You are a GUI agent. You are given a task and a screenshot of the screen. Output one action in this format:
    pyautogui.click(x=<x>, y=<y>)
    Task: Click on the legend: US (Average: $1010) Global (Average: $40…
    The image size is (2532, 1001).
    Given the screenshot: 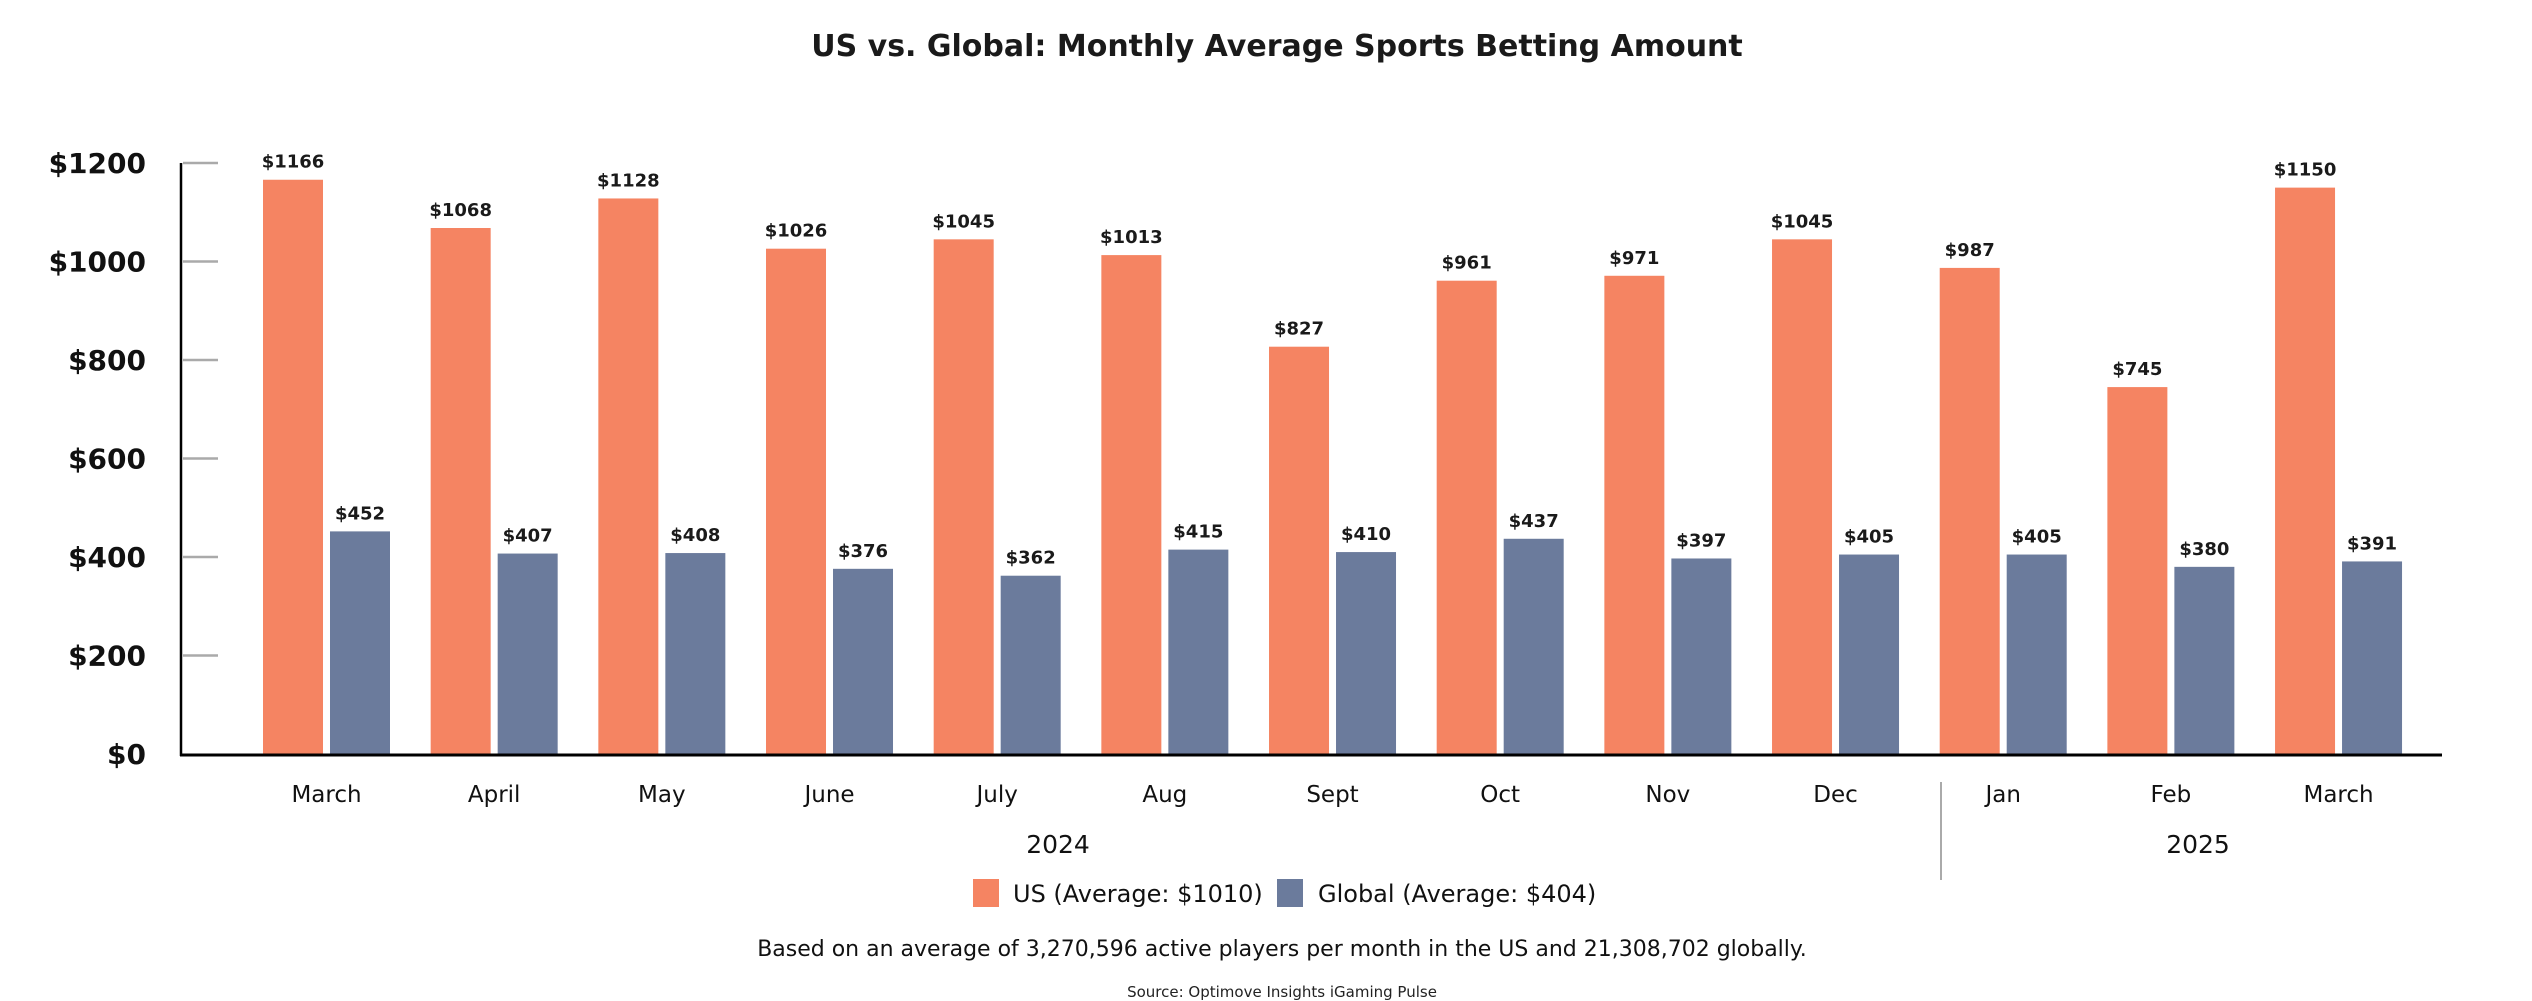 What is the action you would take?
    pyautogui.click(x=1284, y=893)
    